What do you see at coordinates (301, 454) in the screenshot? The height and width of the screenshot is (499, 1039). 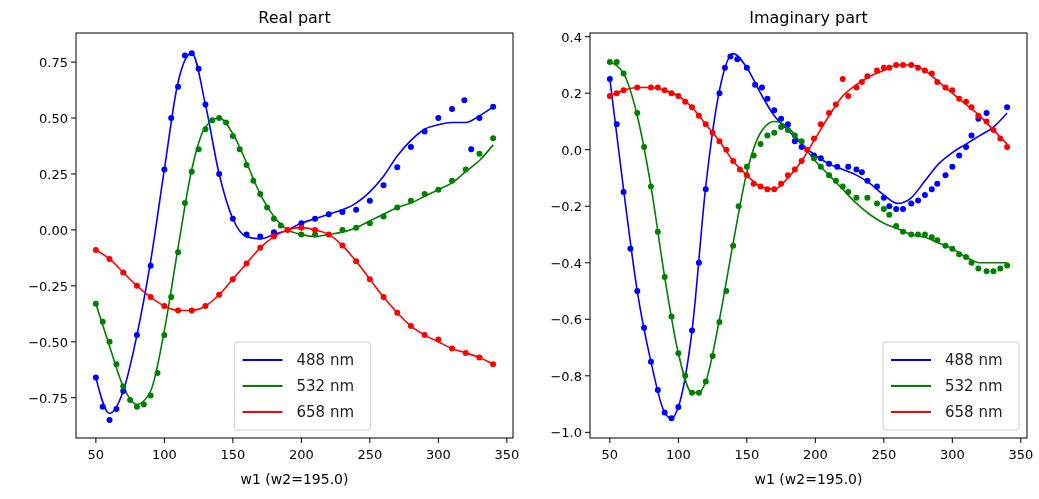 I see `x-tick-label: 200` at bounding box center [301, 454].